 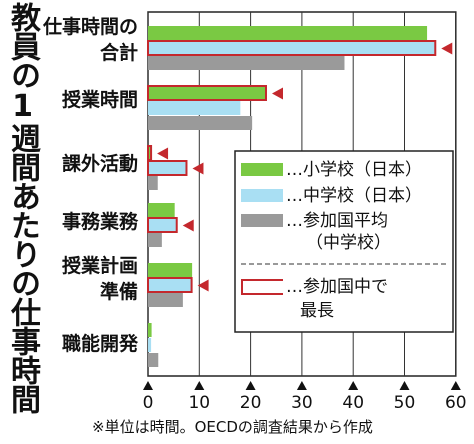 I want to click on category-label-0: 合計, so click(x=119, y=52).